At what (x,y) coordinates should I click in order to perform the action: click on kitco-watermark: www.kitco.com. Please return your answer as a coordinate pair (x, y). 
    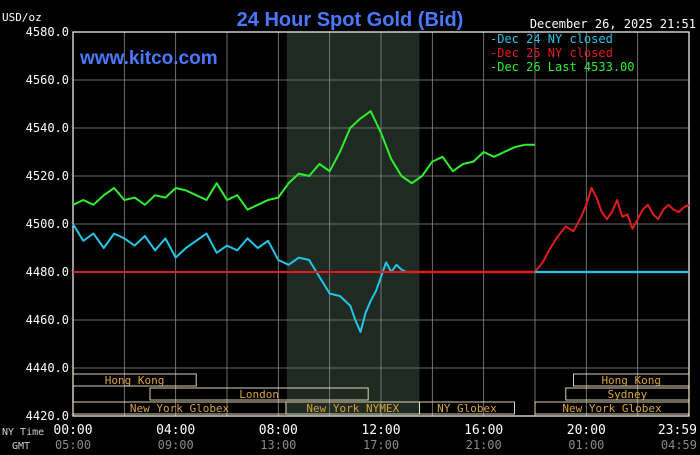
    Looking at the image, I should click on (148, 58).